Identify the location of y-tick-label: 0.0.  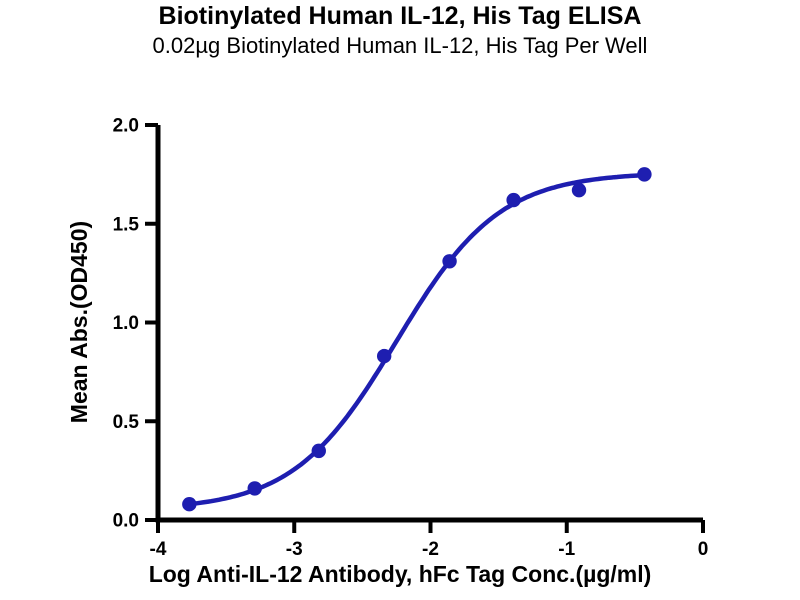
(126, 521).